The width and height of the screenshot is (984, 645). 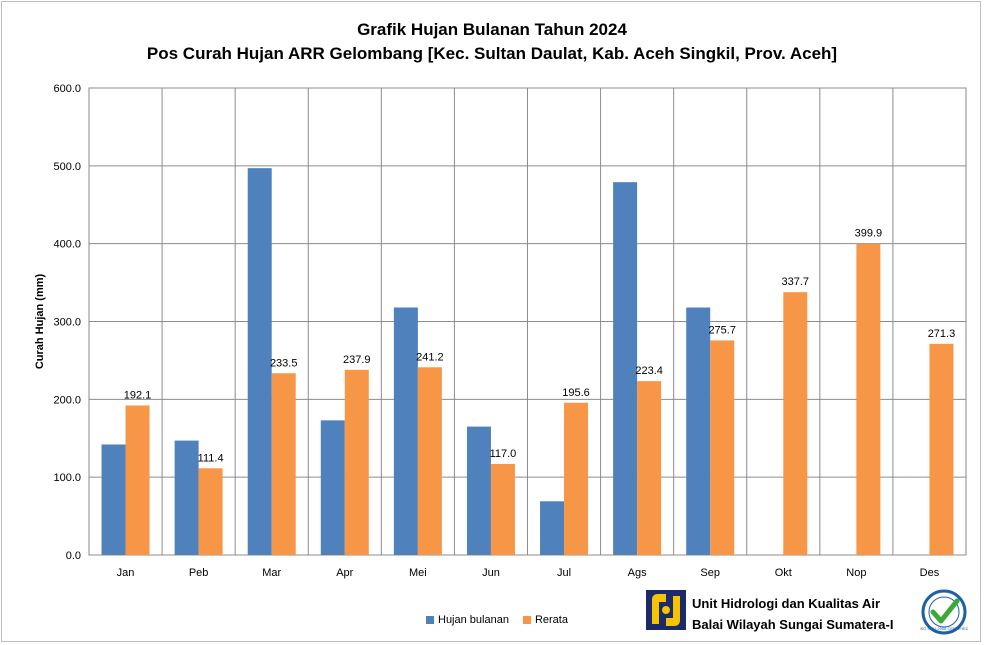 I want to click on data-label: 195.6, so click(x=576, y=393).